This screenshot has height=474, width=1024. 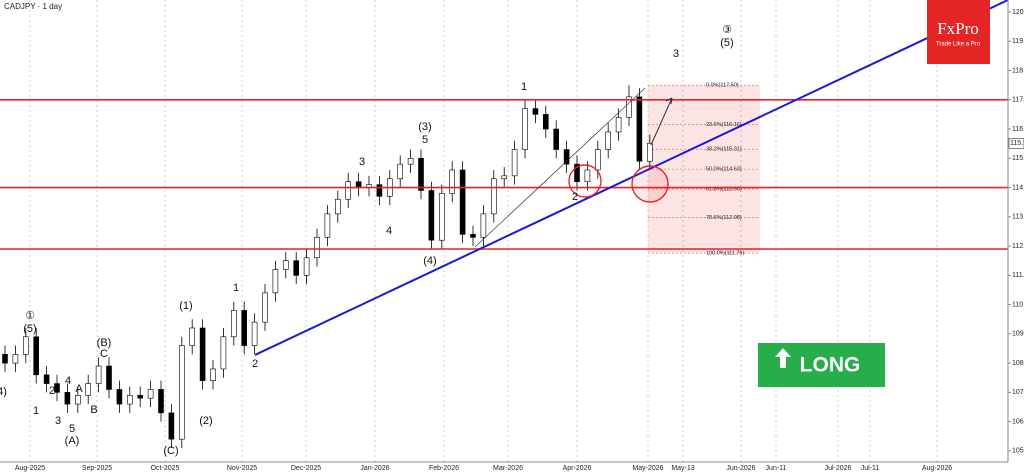 I want to click on y-tick-label: 117.00, so click(x=1018, y=100).